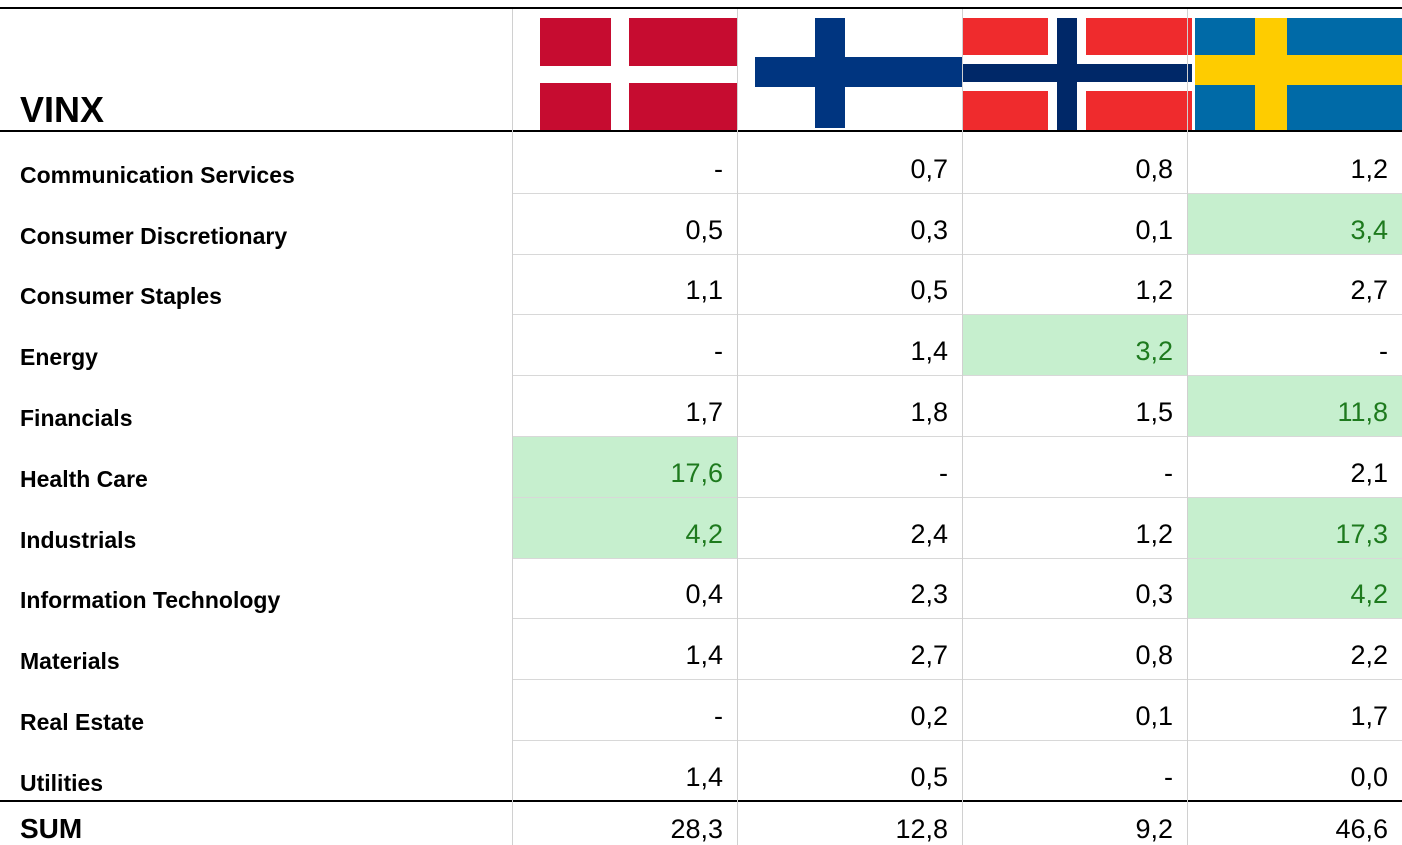 Image resolution: width=1402 pixels, height=845 pixels. I want to click on flag-norway, so click(1077, 74).